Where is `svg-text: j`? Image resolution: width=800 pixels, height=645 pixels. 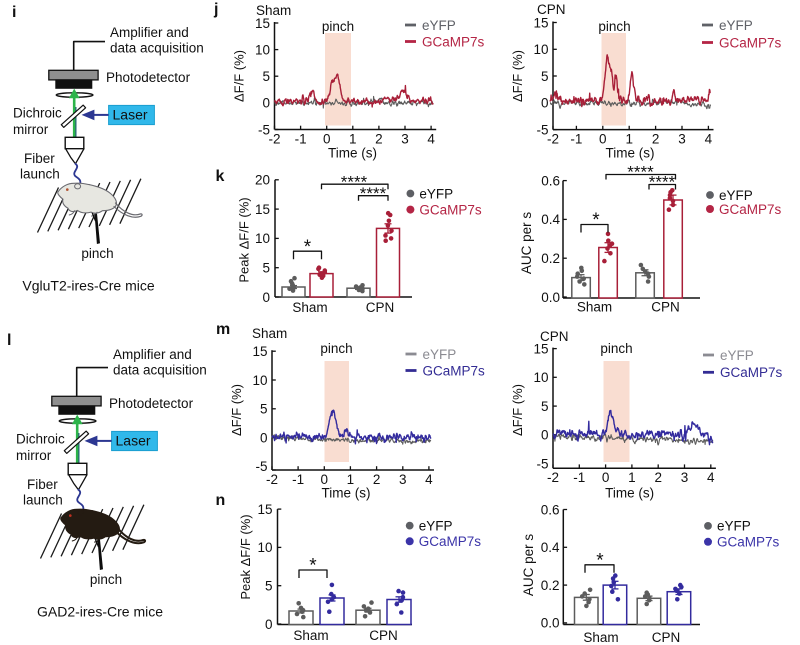
svg-text: j is located at coordinates (215, 9).